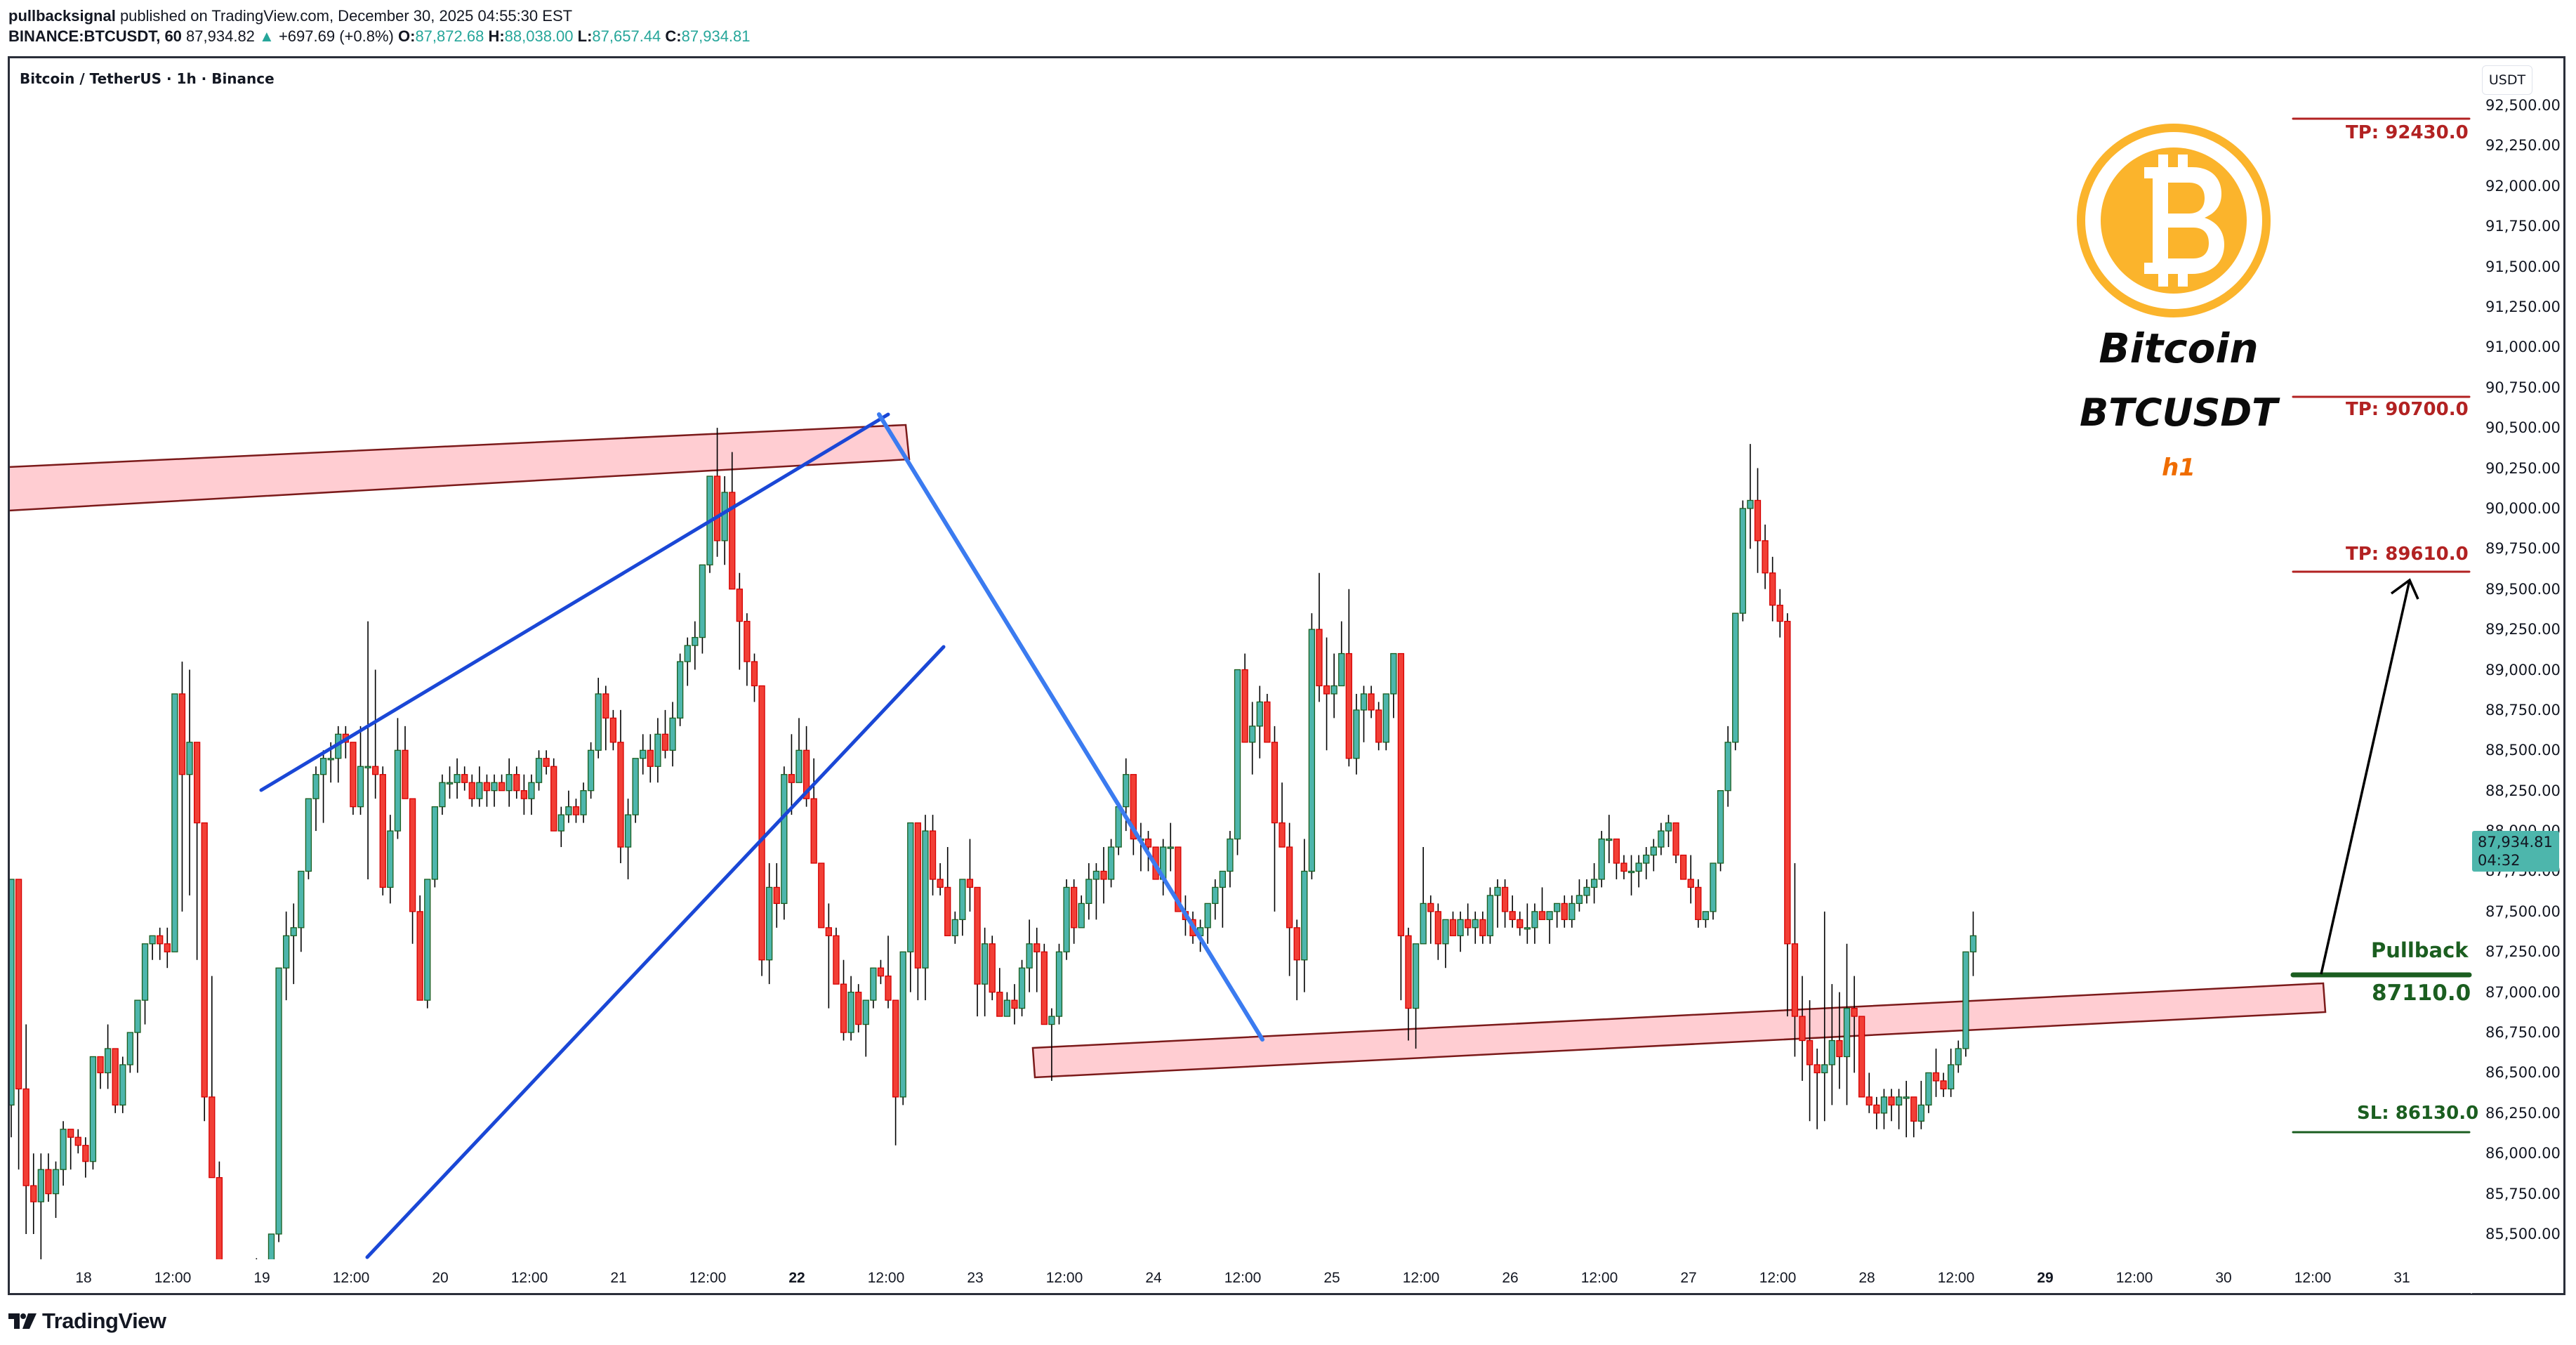 This screenshot has height=1345, width=2576. I want to click on price-tick-label: 92,500.00, so click(2523, 105).